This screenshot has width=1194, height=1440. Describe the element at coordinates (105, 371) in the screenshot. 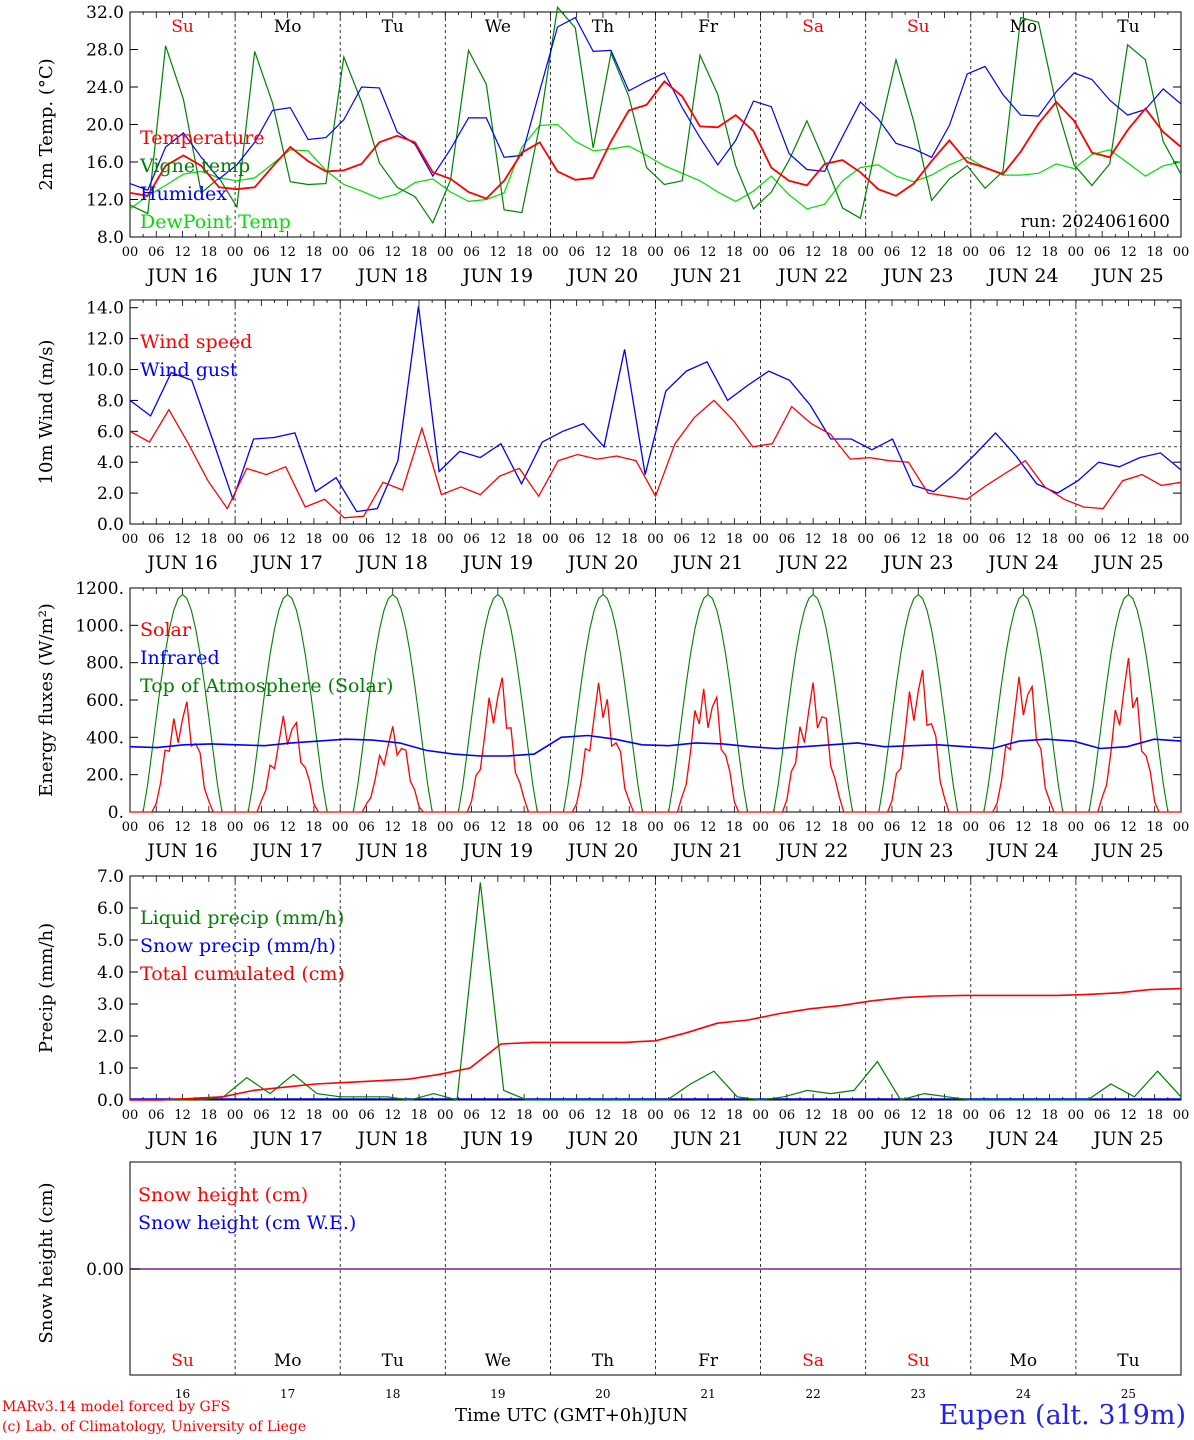

I see `panel-1-ytick-label: 10.0` at that location.